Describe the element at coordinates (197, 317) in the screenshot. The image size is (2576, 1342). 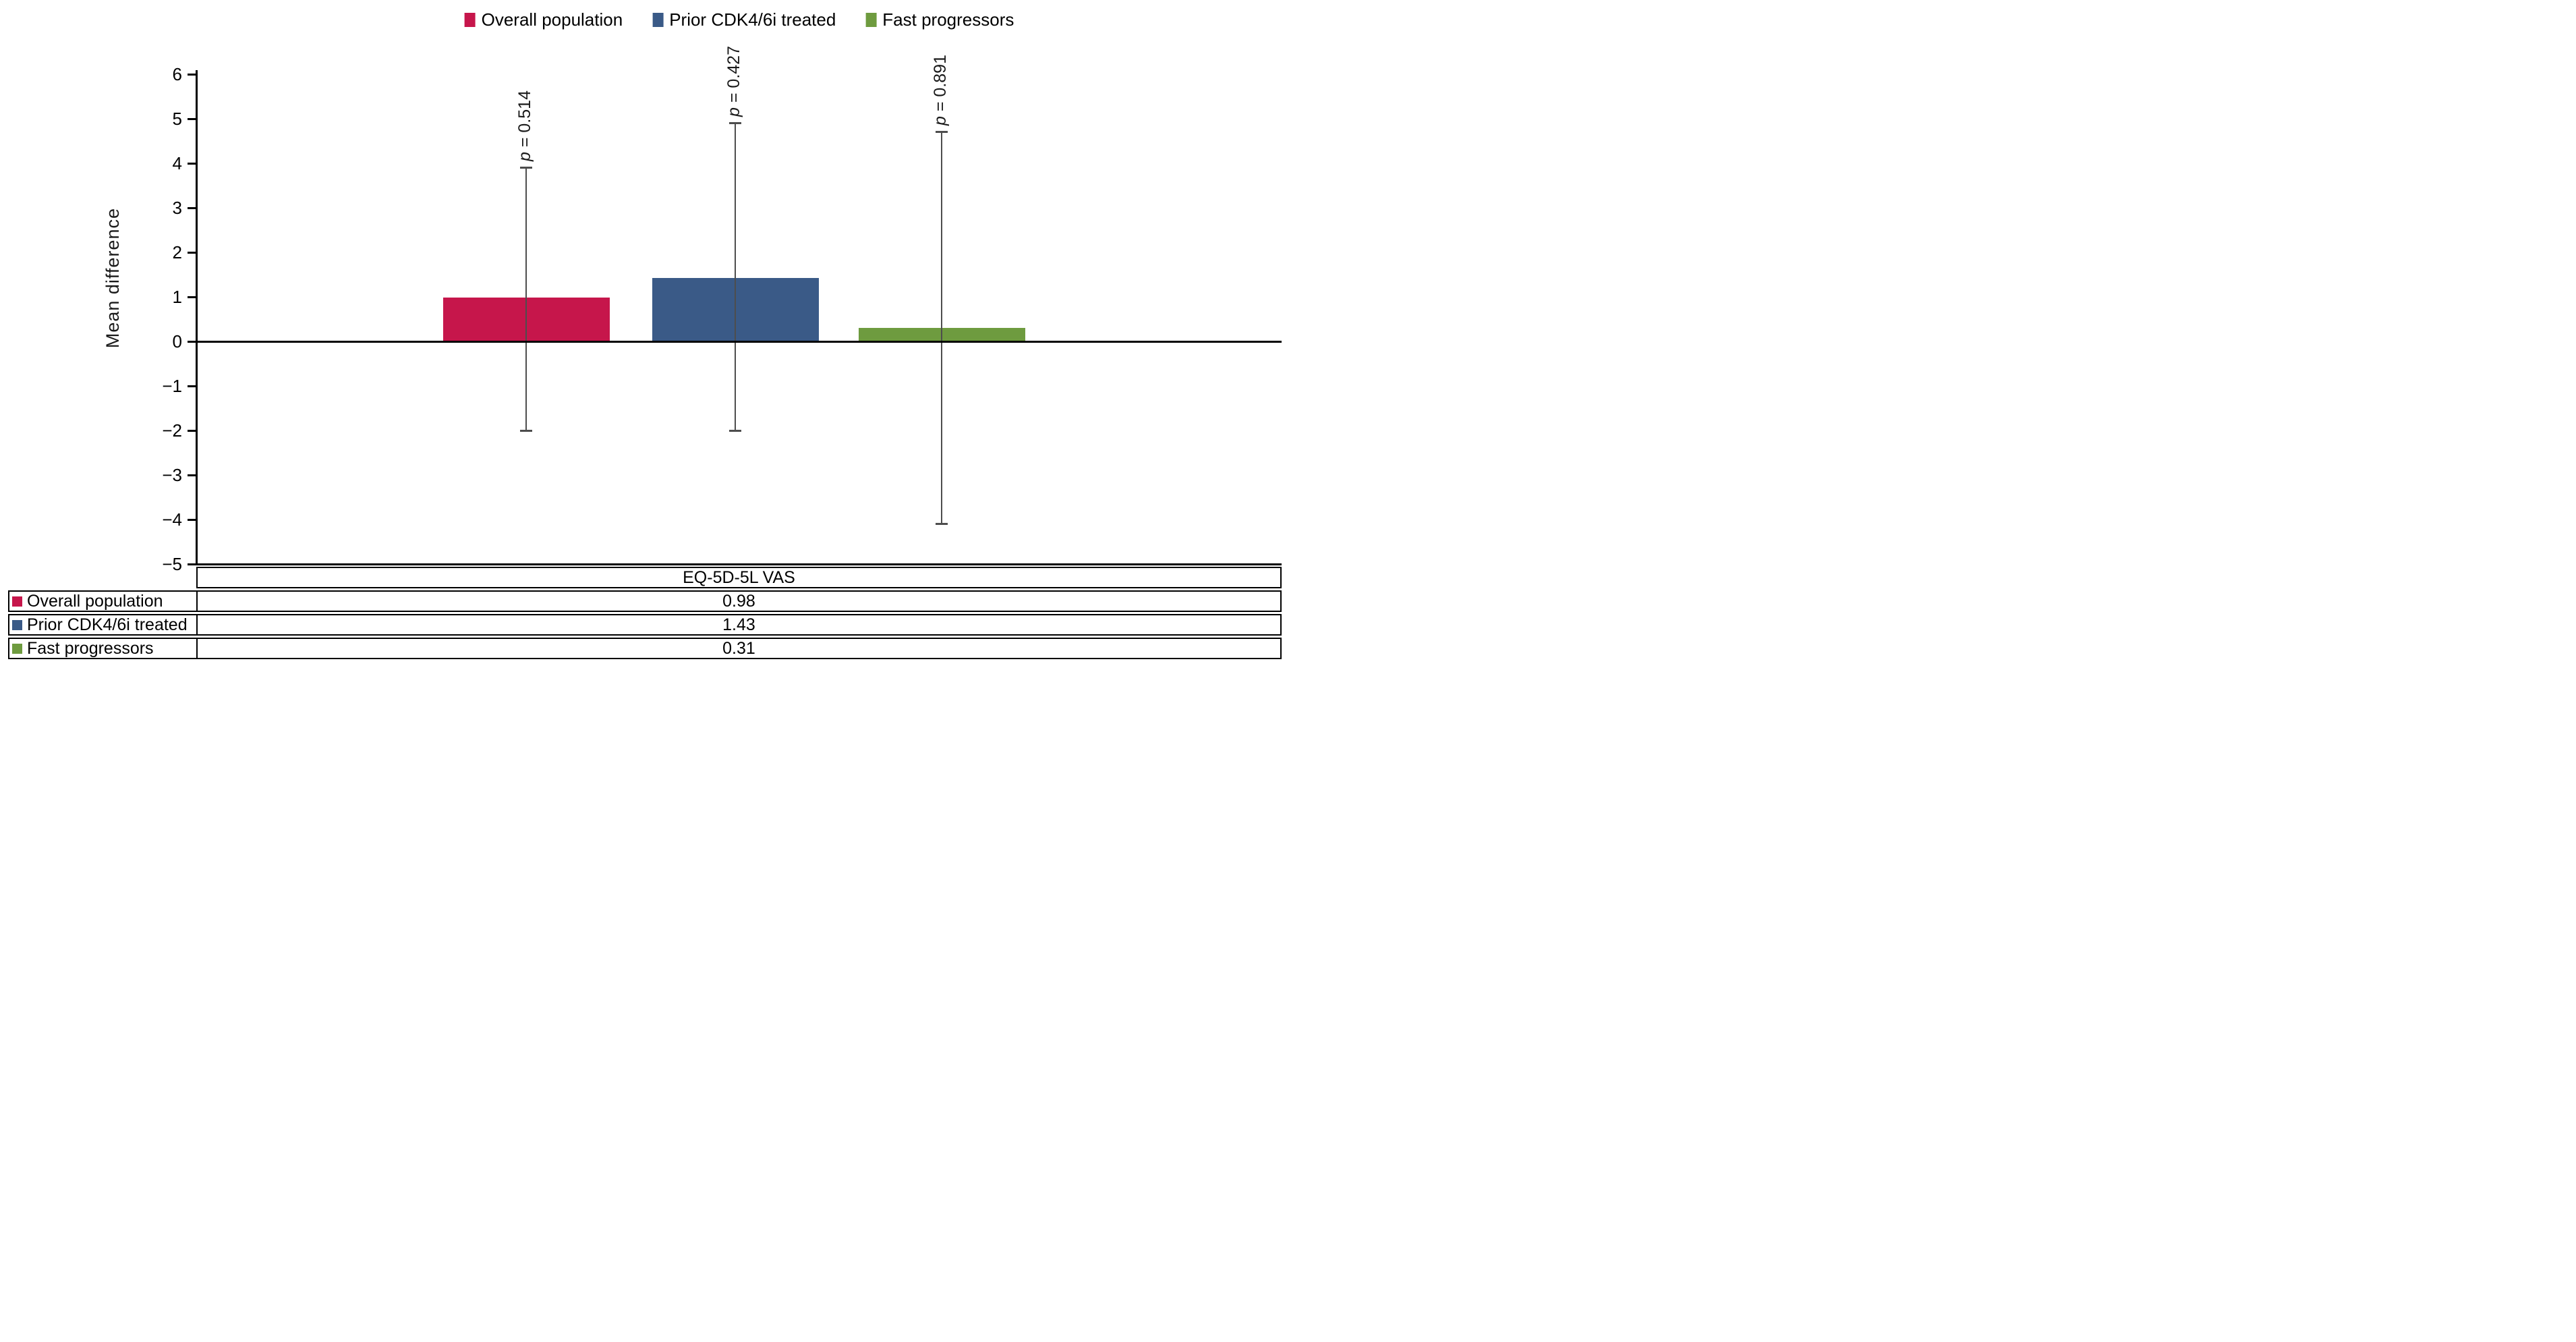
I see `y-axis-line` at that location.